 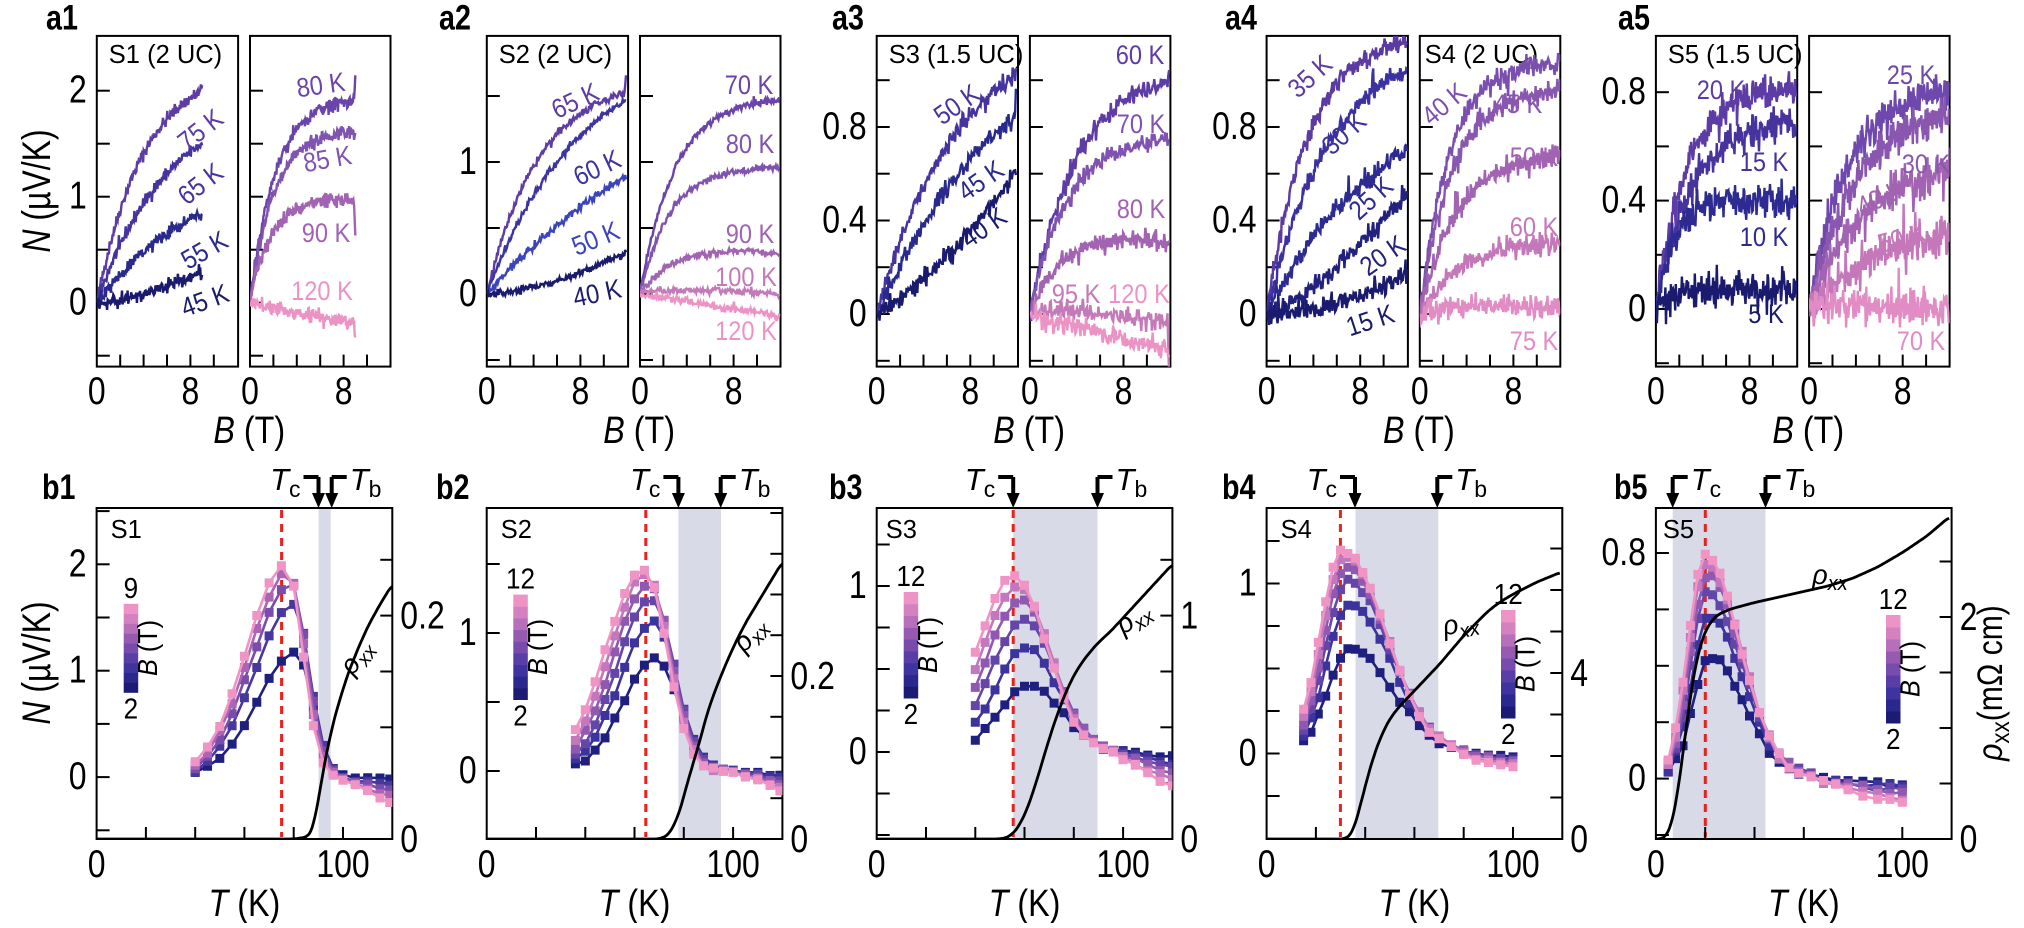 What do you see at coordinates (1534, 158) in the screenshot?
I see `svg-text: 50 K` at bounding box center [1534, 158].